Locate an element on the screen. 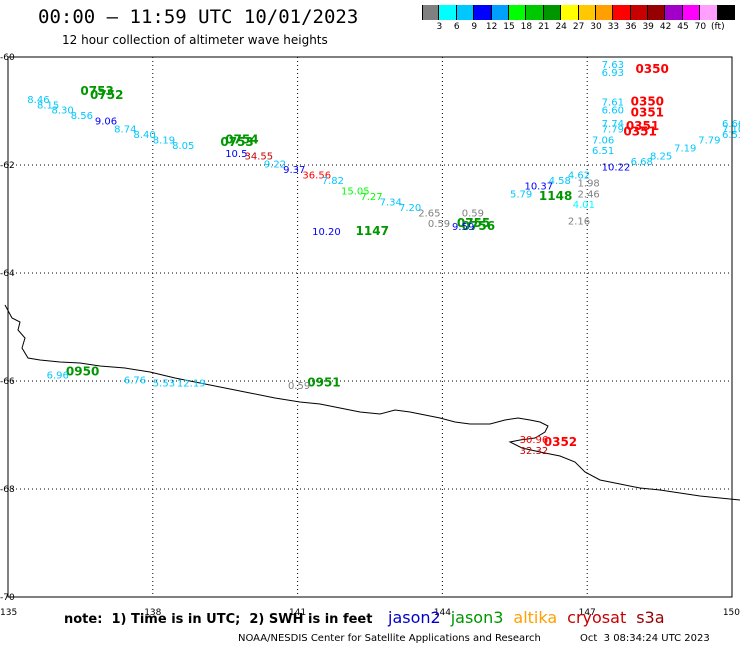 This screenshot has height=650, width=740. wave-height-value: 6.60 is located at coordinates (613, 111).